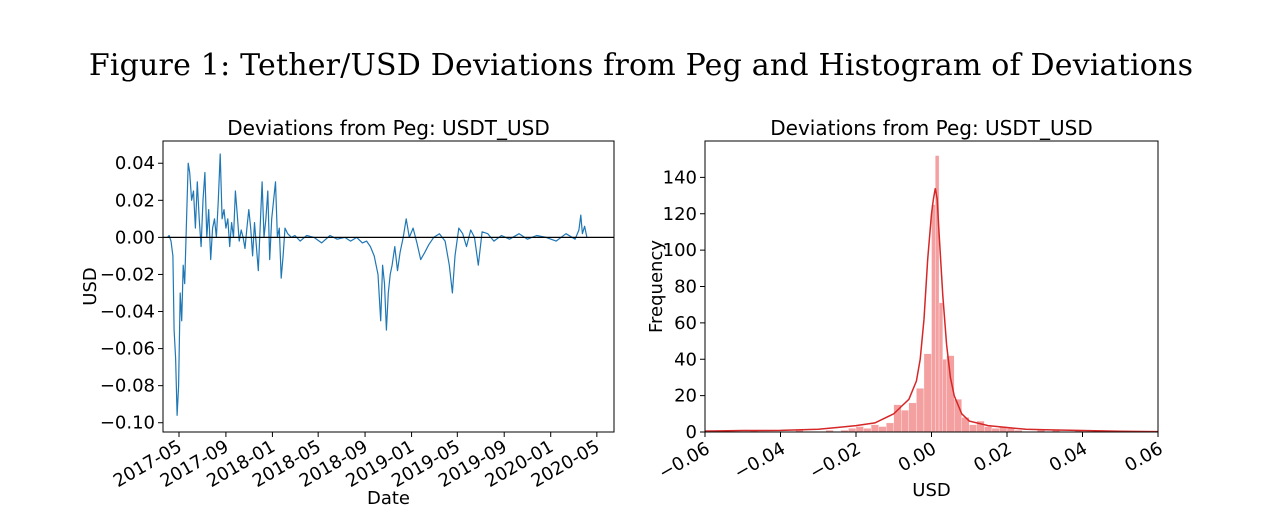  Describe the element at coordinates (685, 359) in the screenshot. I see `y-tick-label: 40` at that location.